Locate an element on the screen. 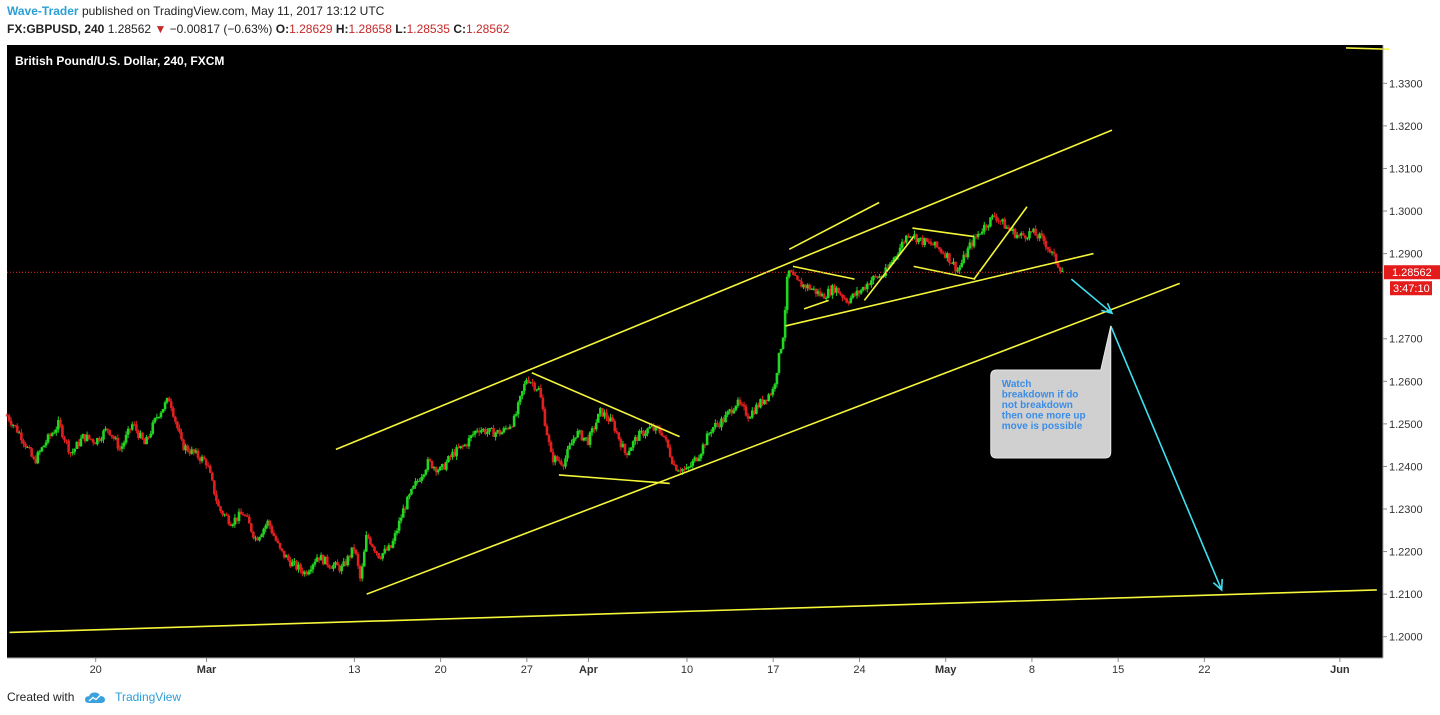 The height and width of the screenshot is (715, 1440). price-tick-label: 1.2300 is located at coordinates (1406, 510).